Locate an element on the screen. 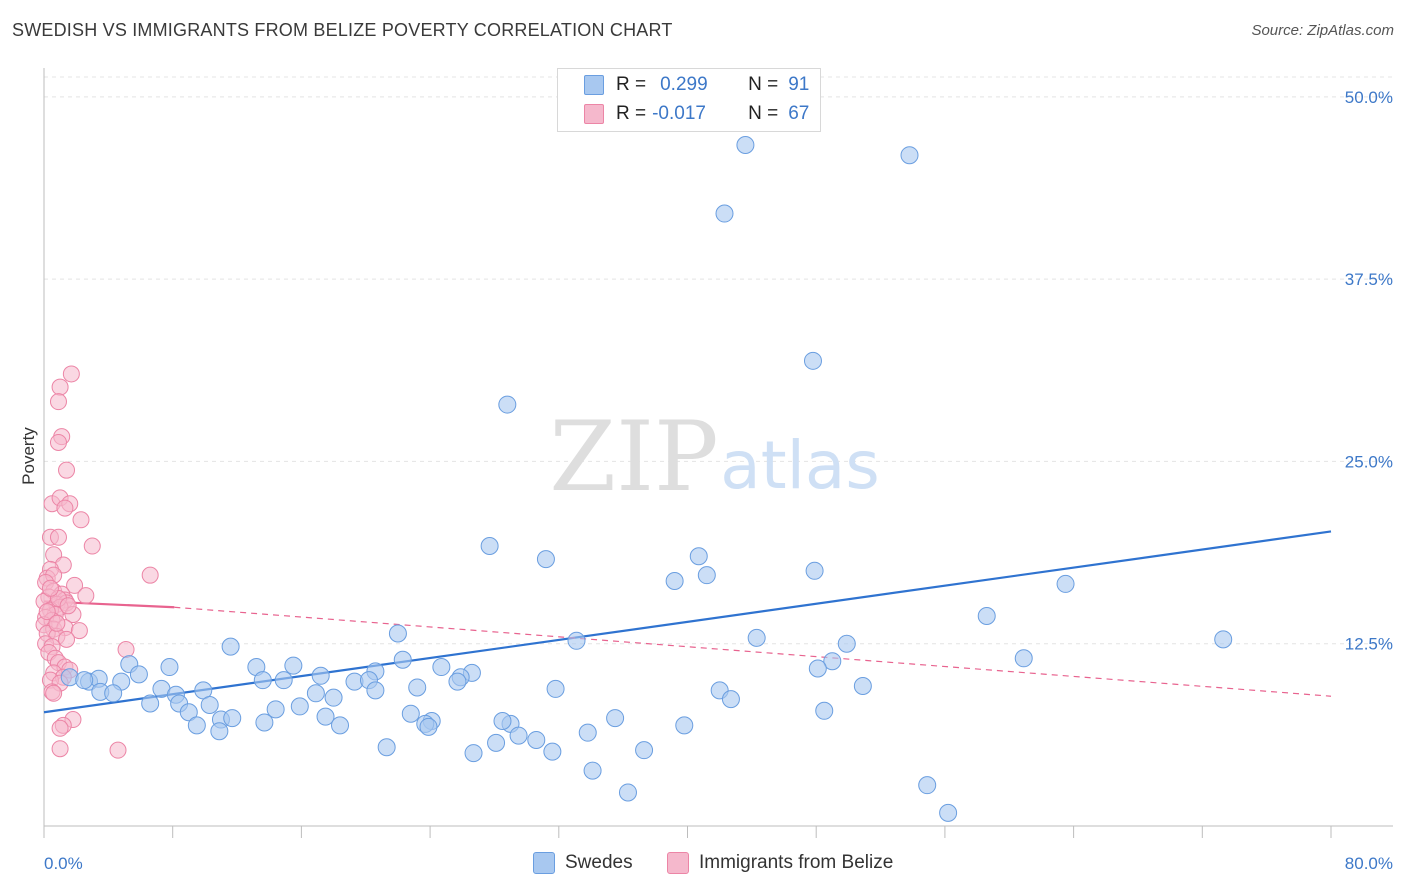 The image size is (1406, 892). watermark: ZIP atlas is located at coordinates (714, 457).